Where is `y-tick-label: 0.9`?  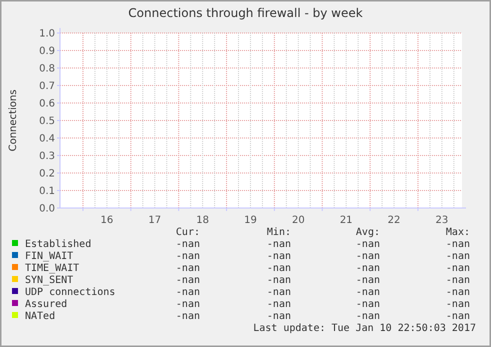 y-tick-label: 0.9 is located at coordinates (47, 51).